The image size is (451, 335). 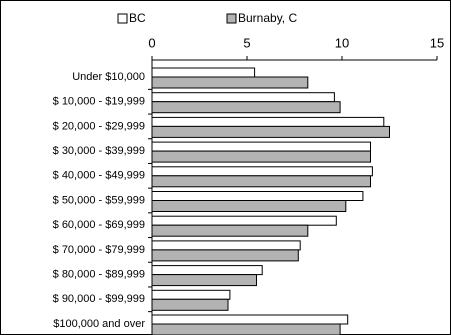 What do you see at coordinates (99, 151) in the screenshot?
I see `y-tick-label: $ 30,000 - $39,999` at bounding box center [99, 151].